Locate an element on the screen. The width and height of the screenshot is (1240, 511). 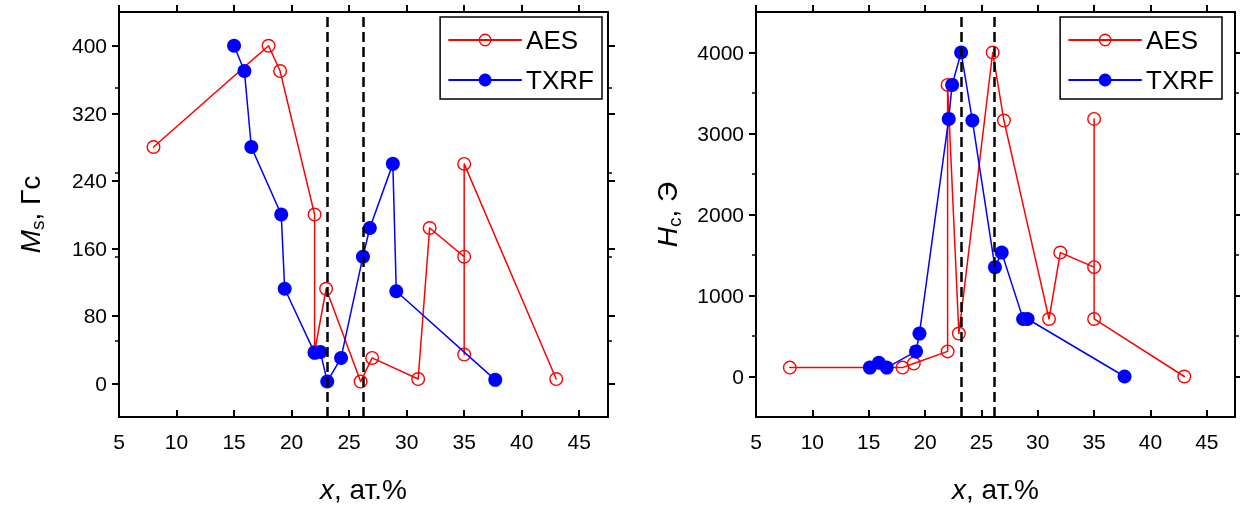
y-tick-label: 4000 is located at coordinates (720, 52).